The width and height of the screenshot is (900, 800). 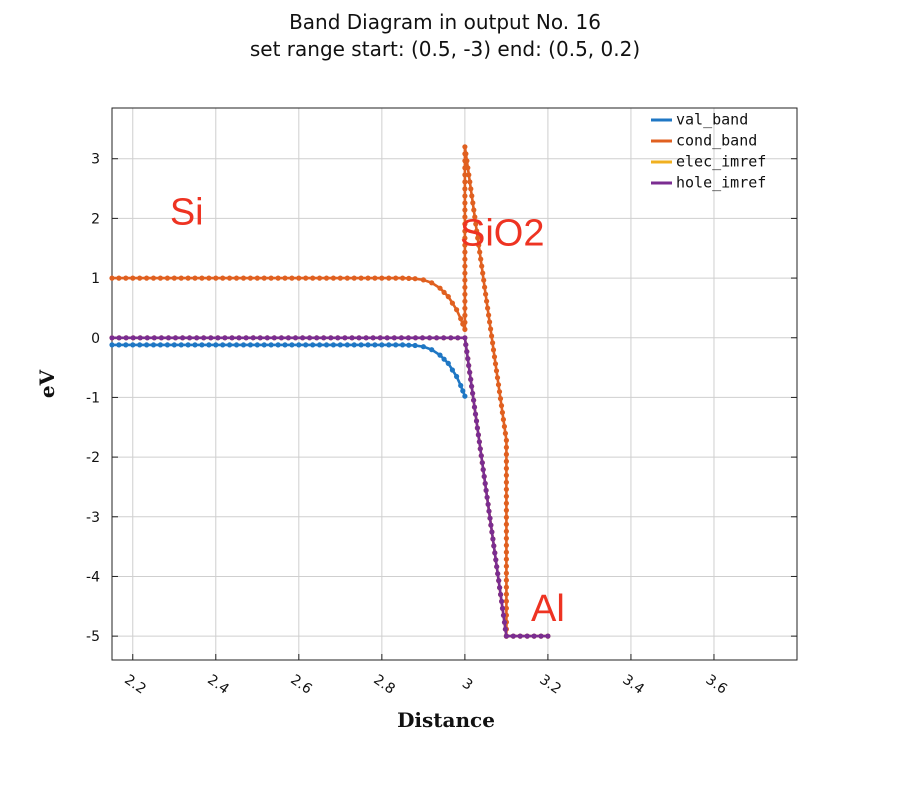 I want to click on x-tick-label: 3.2, so click(x=549, y=685).